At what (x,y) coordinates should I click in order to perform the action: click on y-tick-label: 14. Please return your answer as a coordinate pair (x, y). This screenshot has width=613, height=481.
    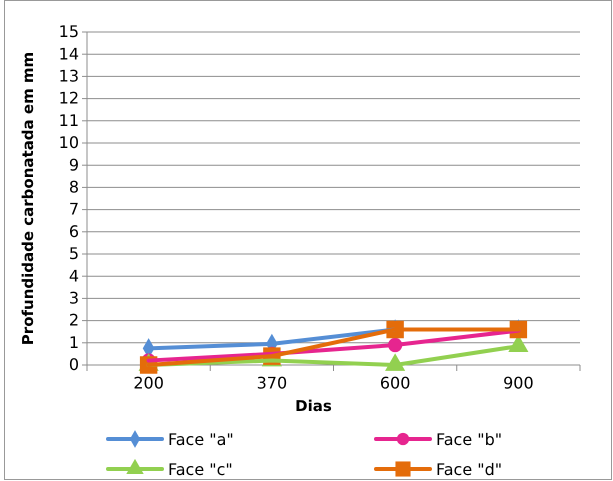
    Looking at the image, I should click on (68, 54).